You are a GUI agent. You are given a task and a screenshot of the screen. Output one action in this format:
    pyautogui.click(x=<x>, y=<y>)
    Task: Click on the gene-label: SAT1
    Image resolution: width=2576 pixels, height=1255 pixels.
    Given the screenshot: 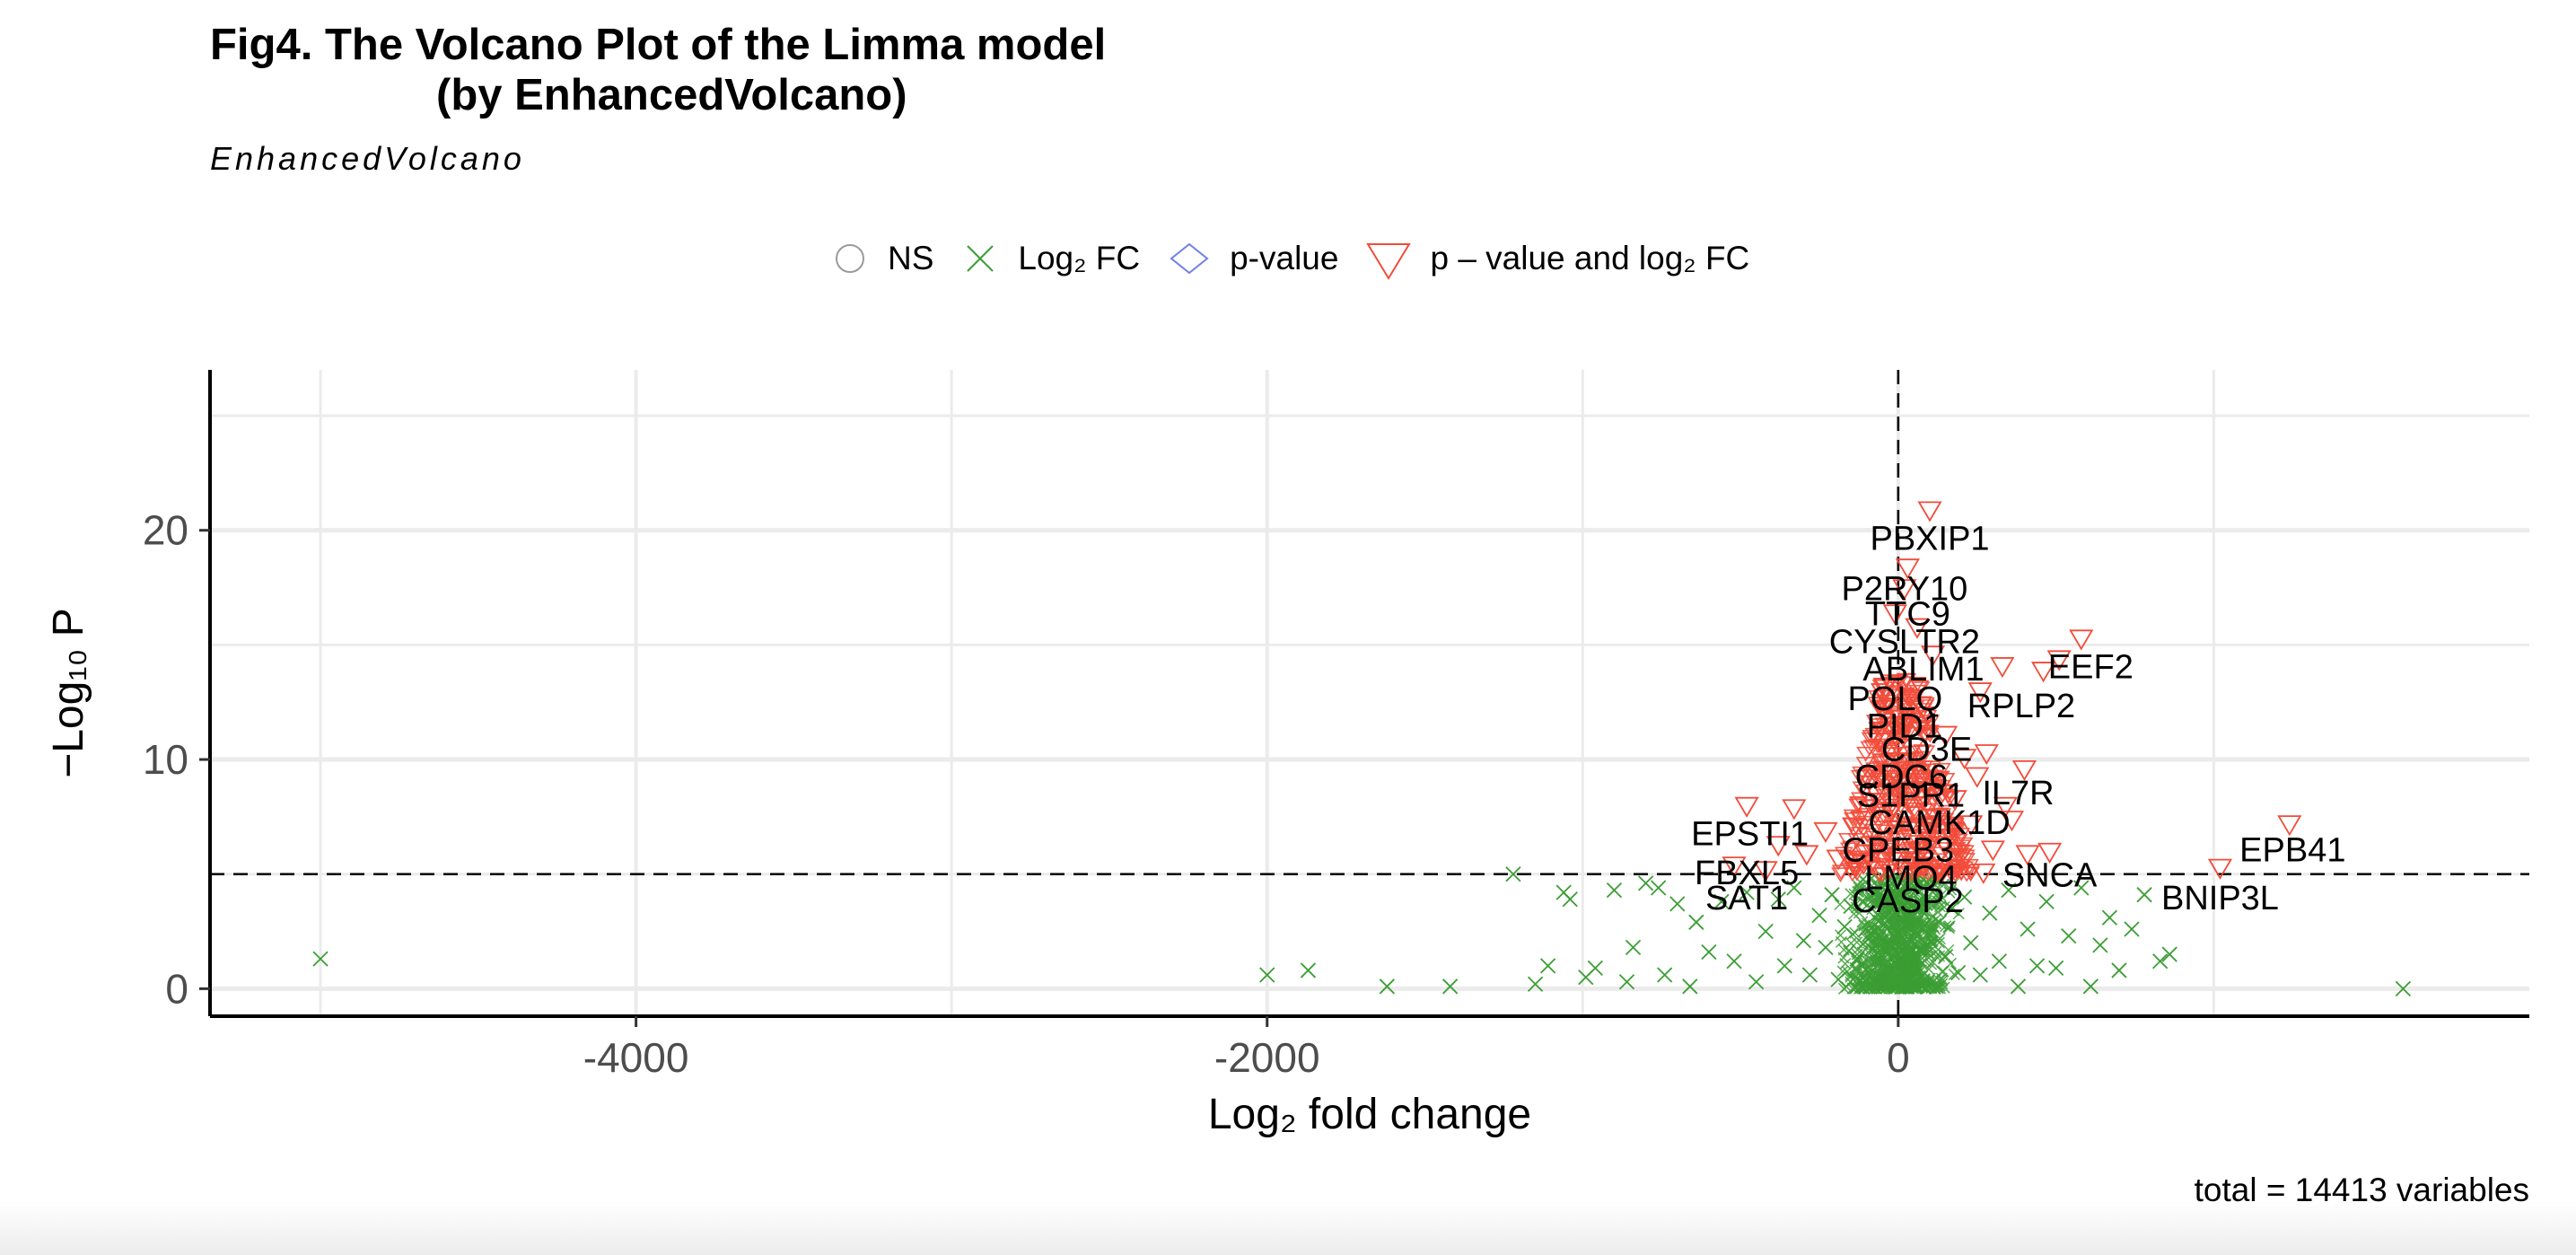 What is the action you would take?
    pyautogui.click(x=1746, y=899)
    